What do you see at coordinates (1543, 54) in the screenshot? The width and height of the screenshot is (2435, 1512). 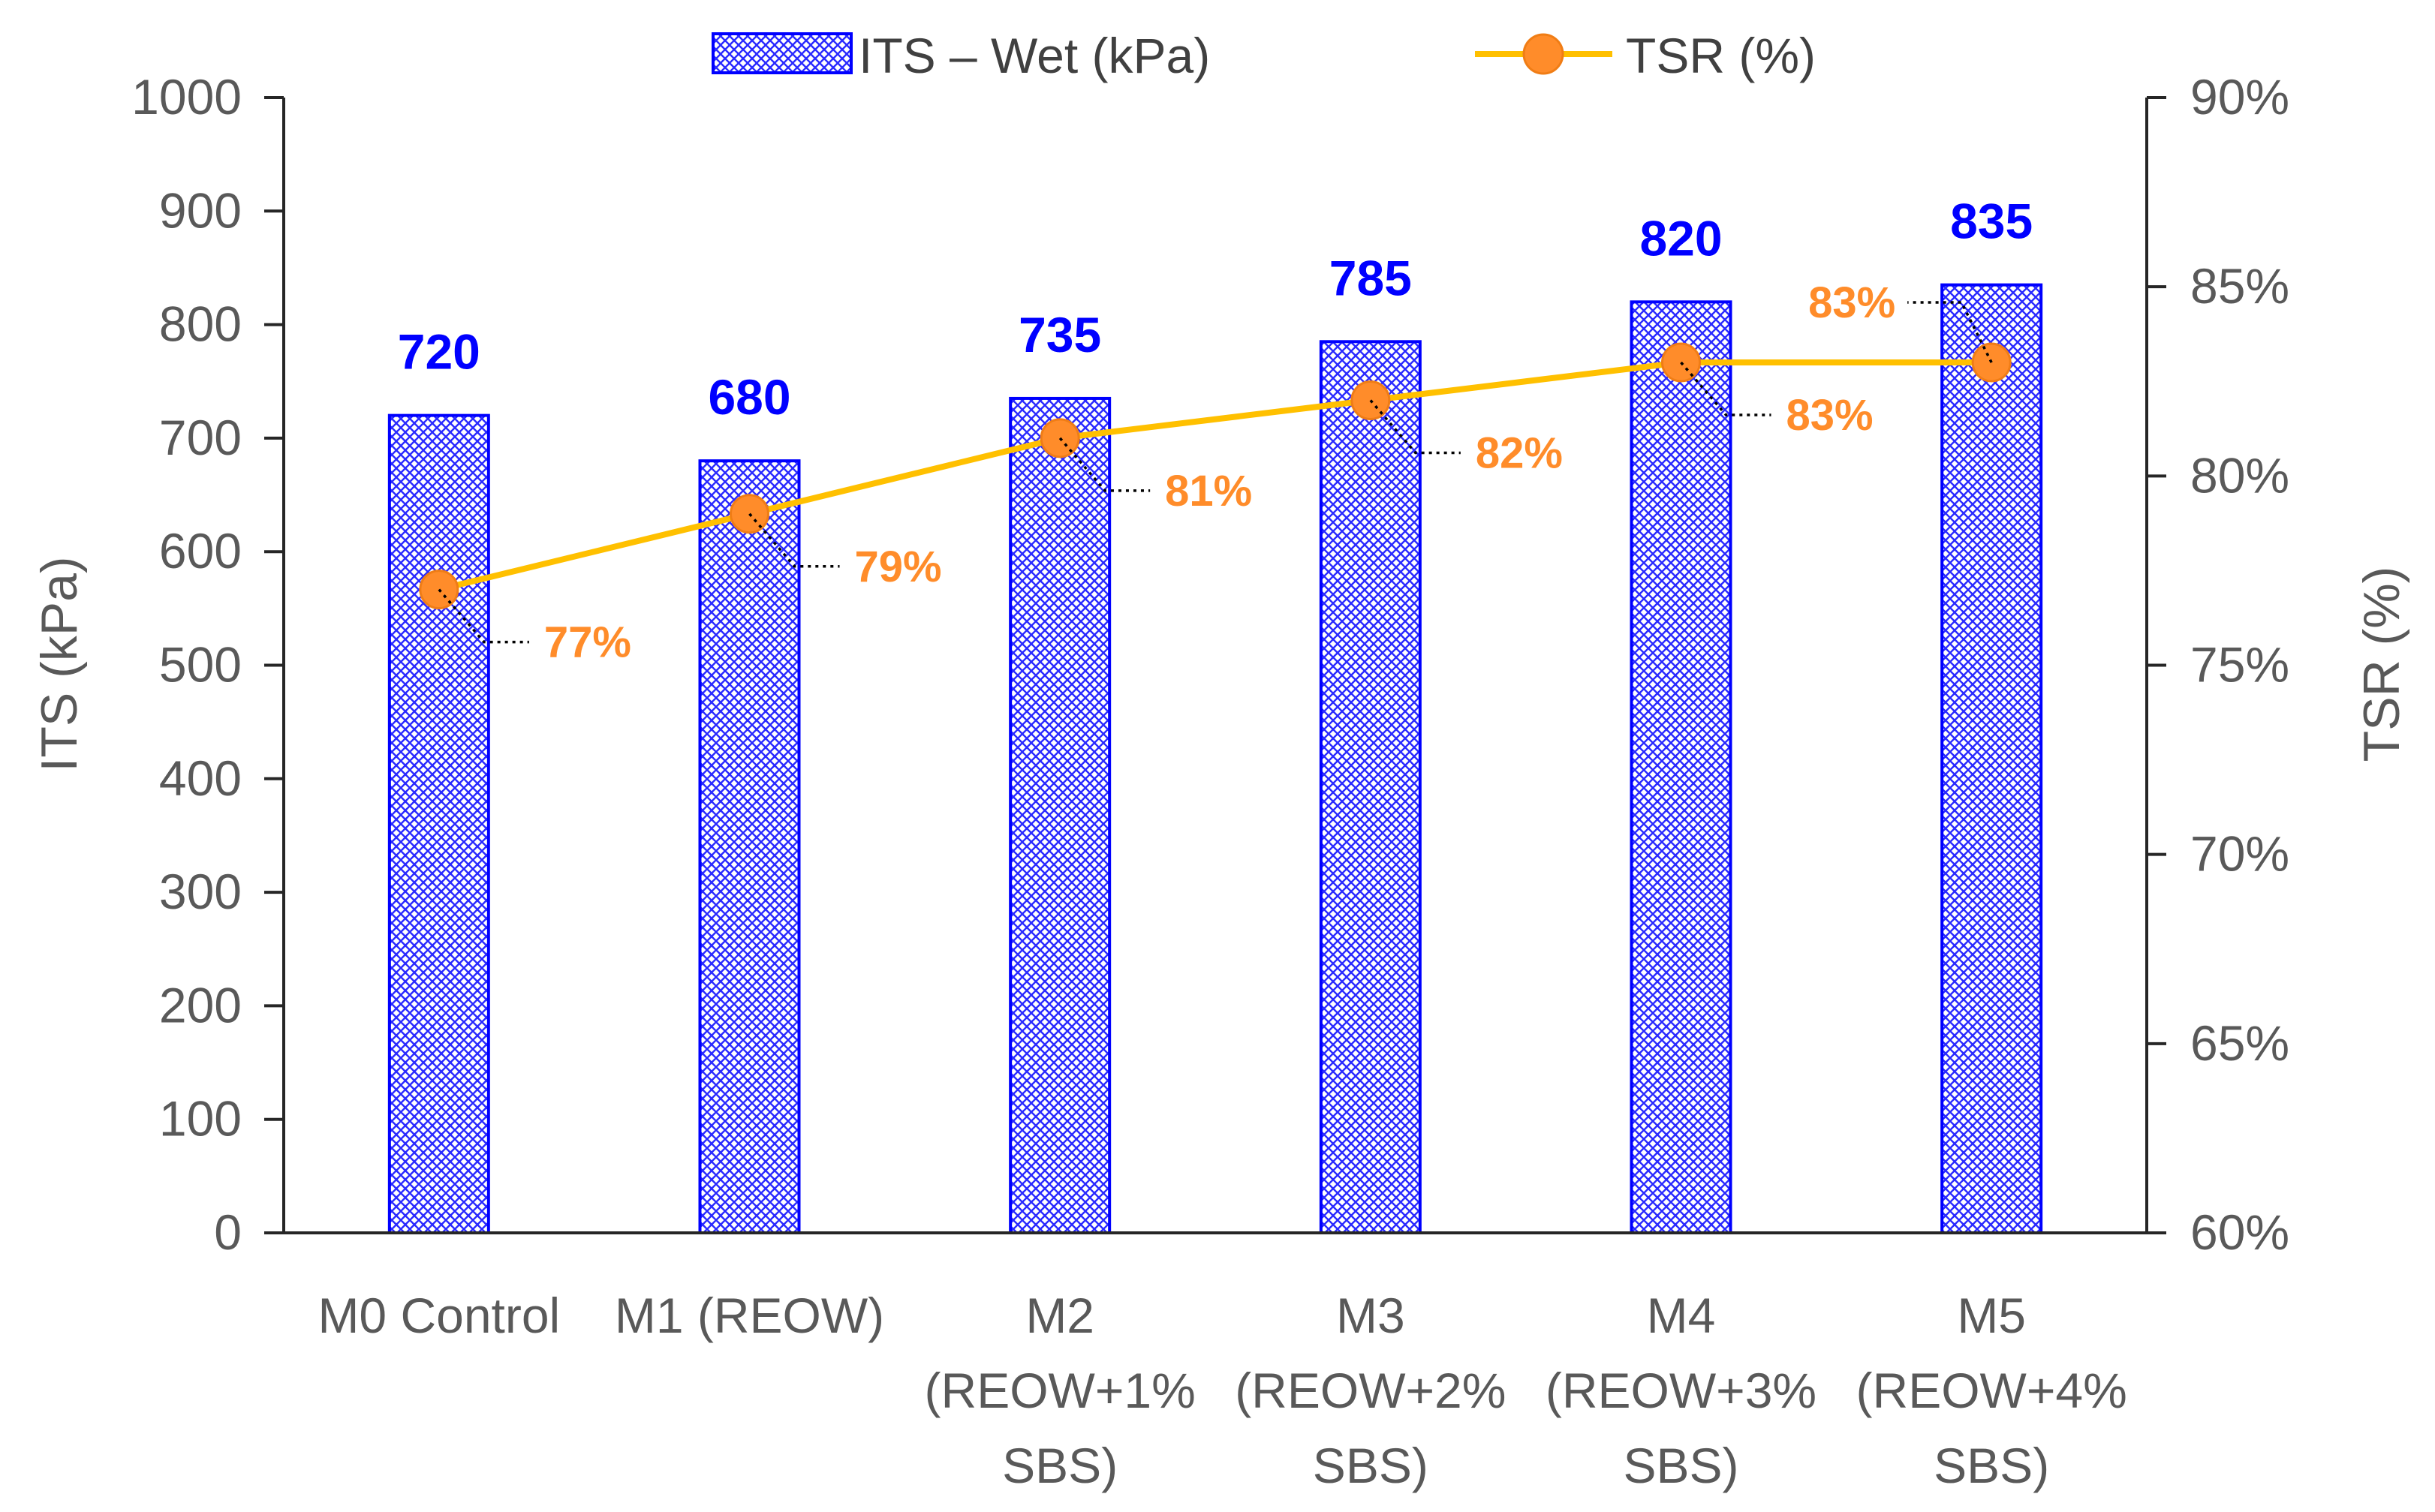 I see `legend-tsr-marker` at bounding box center [1543, 54].